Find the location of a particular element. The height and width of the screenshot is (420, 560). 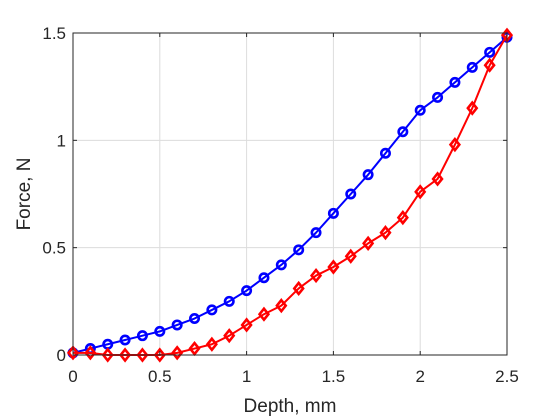

x-tick-label: 1 is located at coordinates (246, 376).